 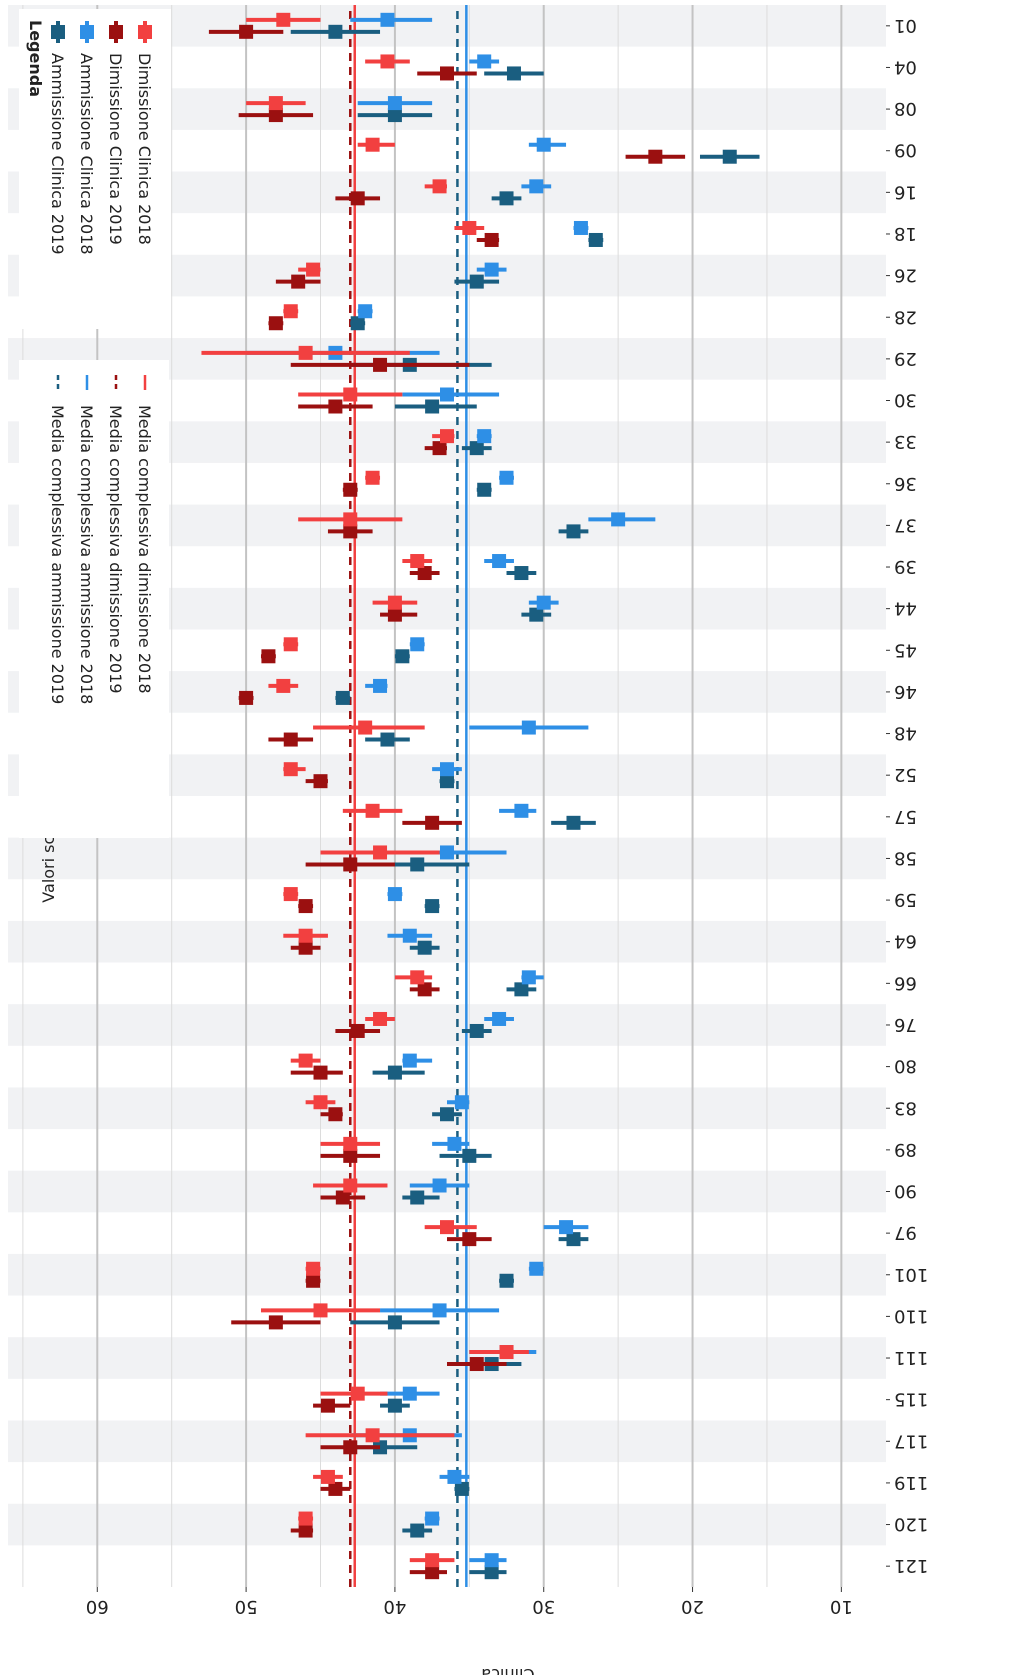 I want to click on legend-symbol-dimissione-clinica-2018, so click(x=145, y=32).